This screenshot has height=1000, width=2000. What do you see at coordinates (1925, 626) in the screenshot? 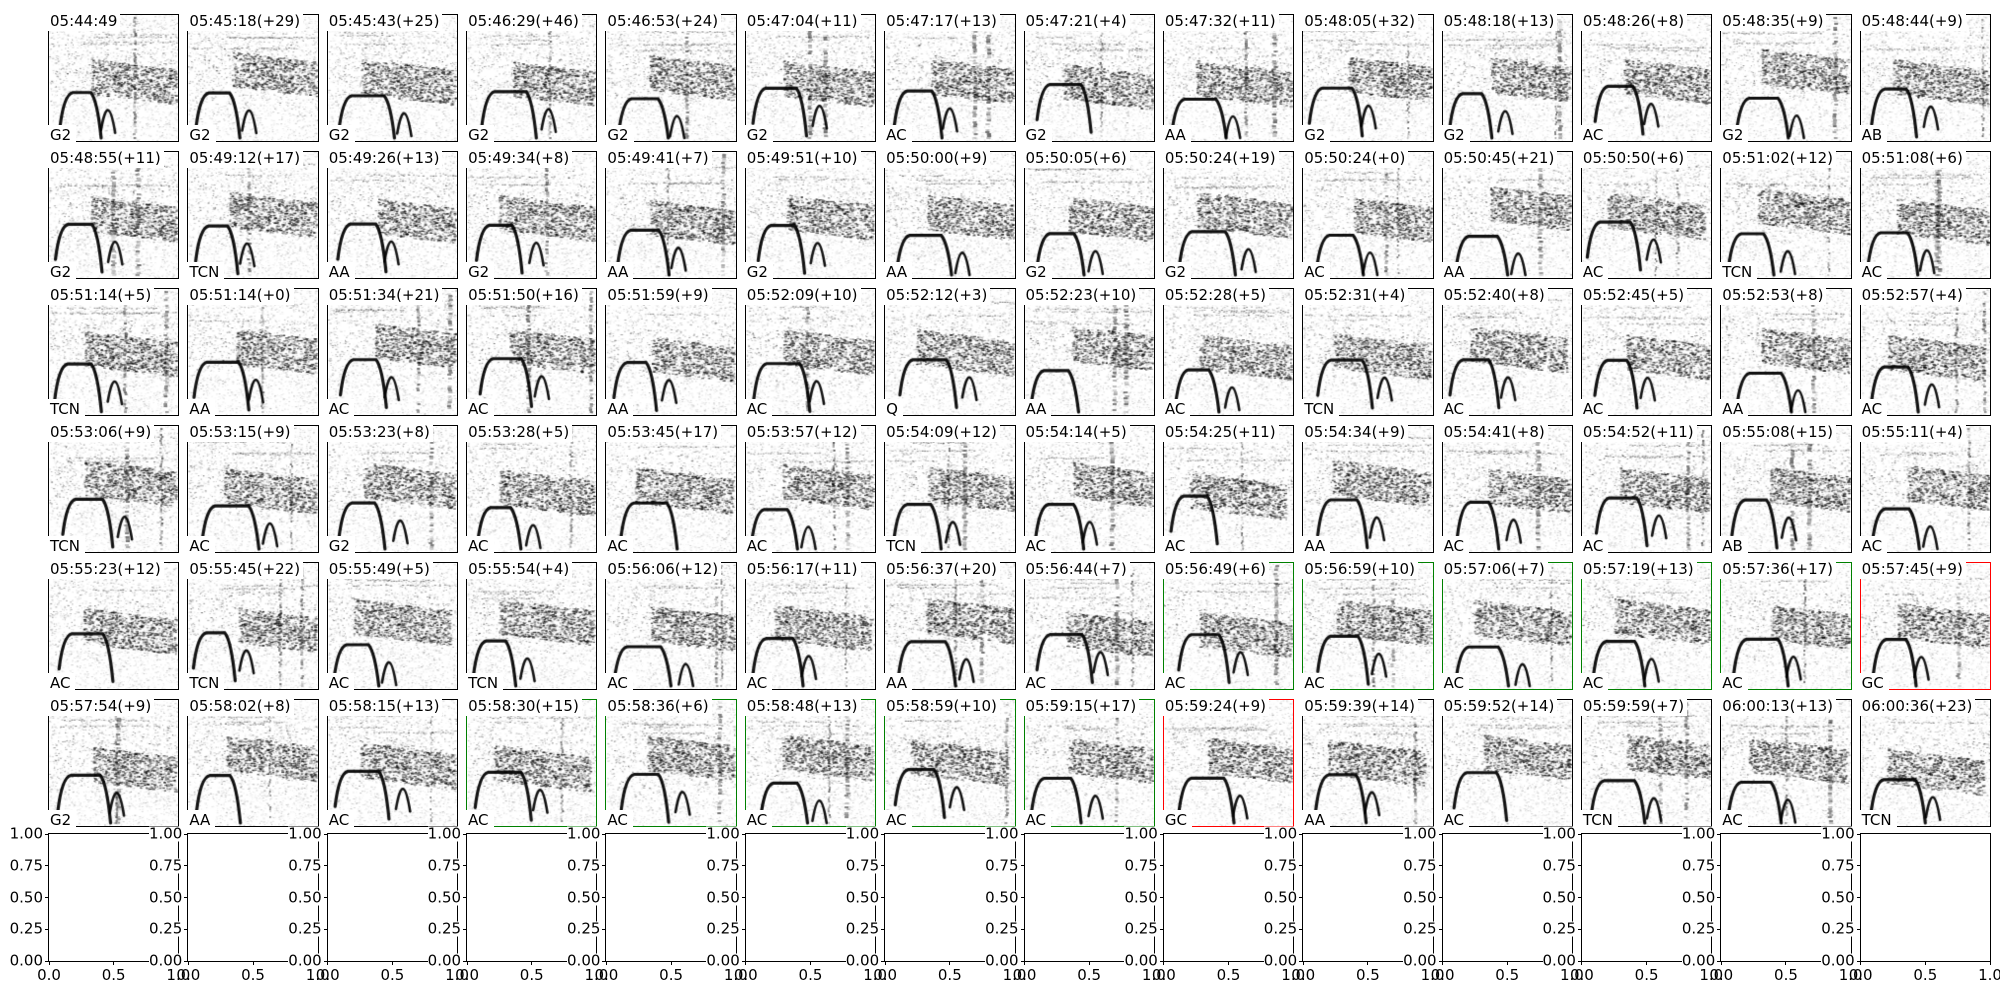
I see `spectrogram-cell: 05:57:45(+9) GC` at bounding box center [1925, 626].